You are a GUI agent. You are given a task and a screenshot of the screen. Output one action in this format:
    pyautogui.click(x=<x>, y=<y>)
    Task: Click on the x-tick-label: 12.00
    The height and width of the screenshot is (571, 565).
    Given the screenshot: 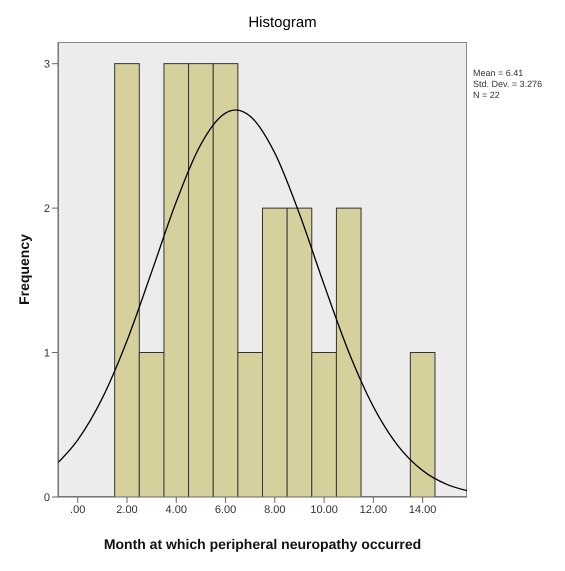 What is the action you would take?
    pyautogui.click(x=374, y=510)
    